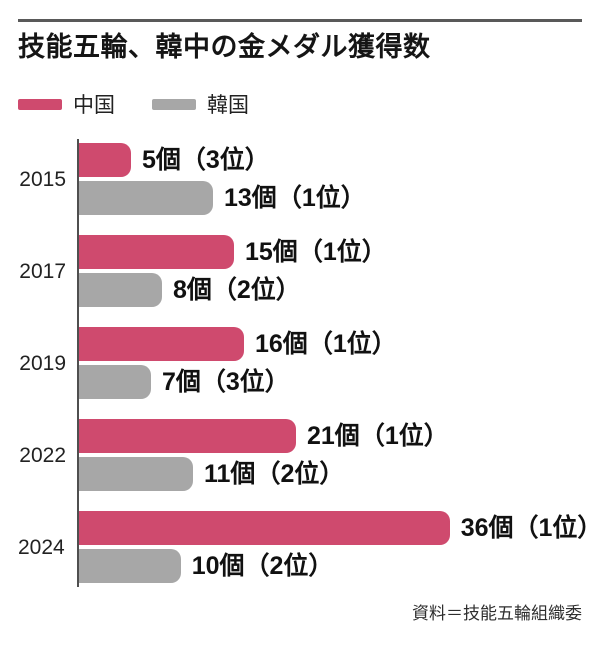 This screenshot has width=600, height=660. I want to click on year-label: 2022, so click(42, 455).